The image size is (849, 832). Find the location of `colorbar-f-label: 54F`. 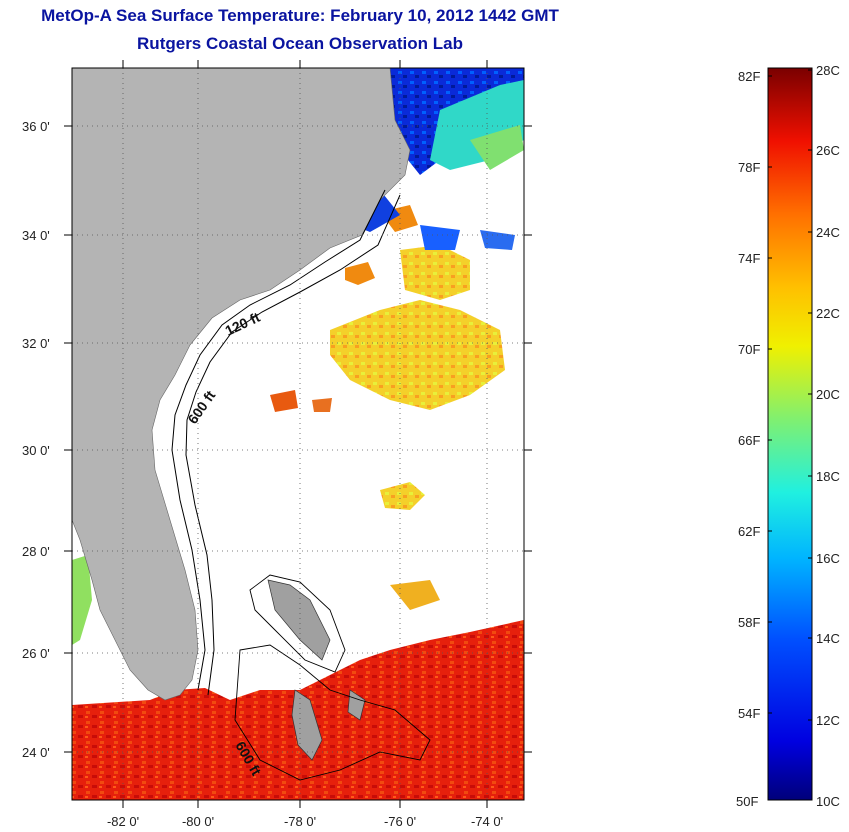

colorbar-f-label: 54F is located at coordinates (749, 713).